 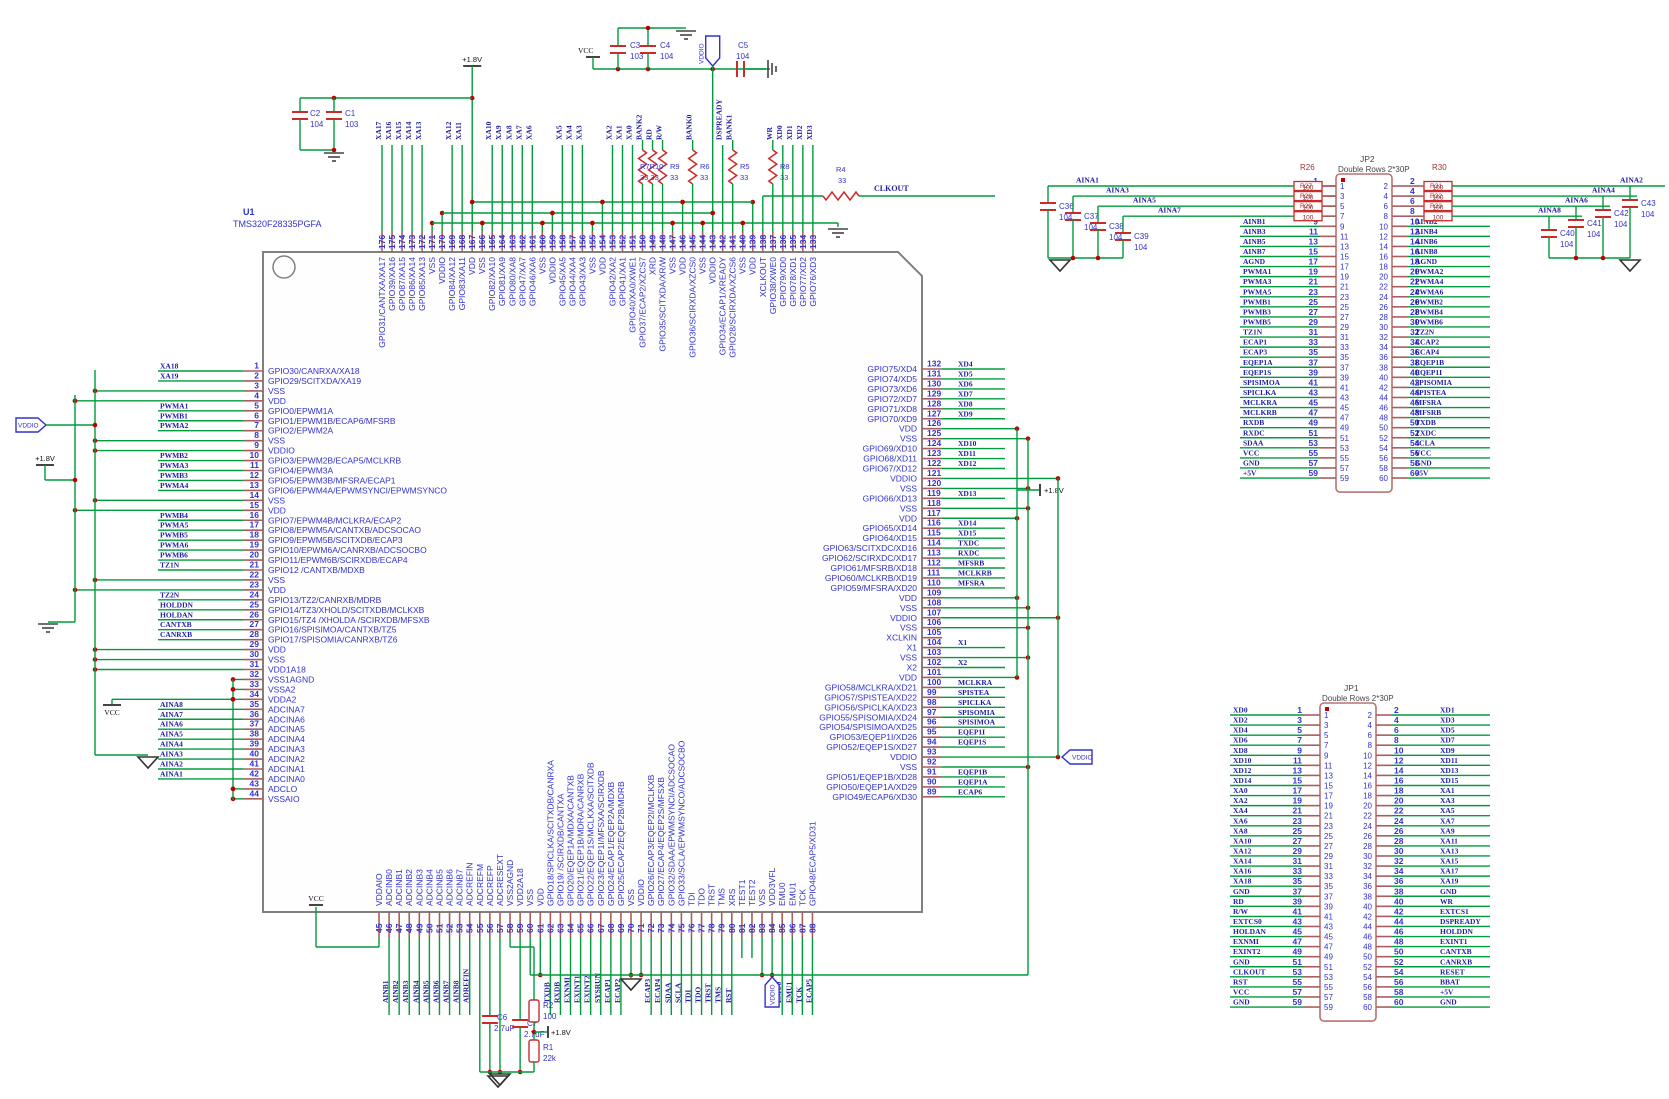 What do you see at coordinates (934, 642) in the screenshot?
I see `ic-pin-number: 104` at bounding box center [934, 642].